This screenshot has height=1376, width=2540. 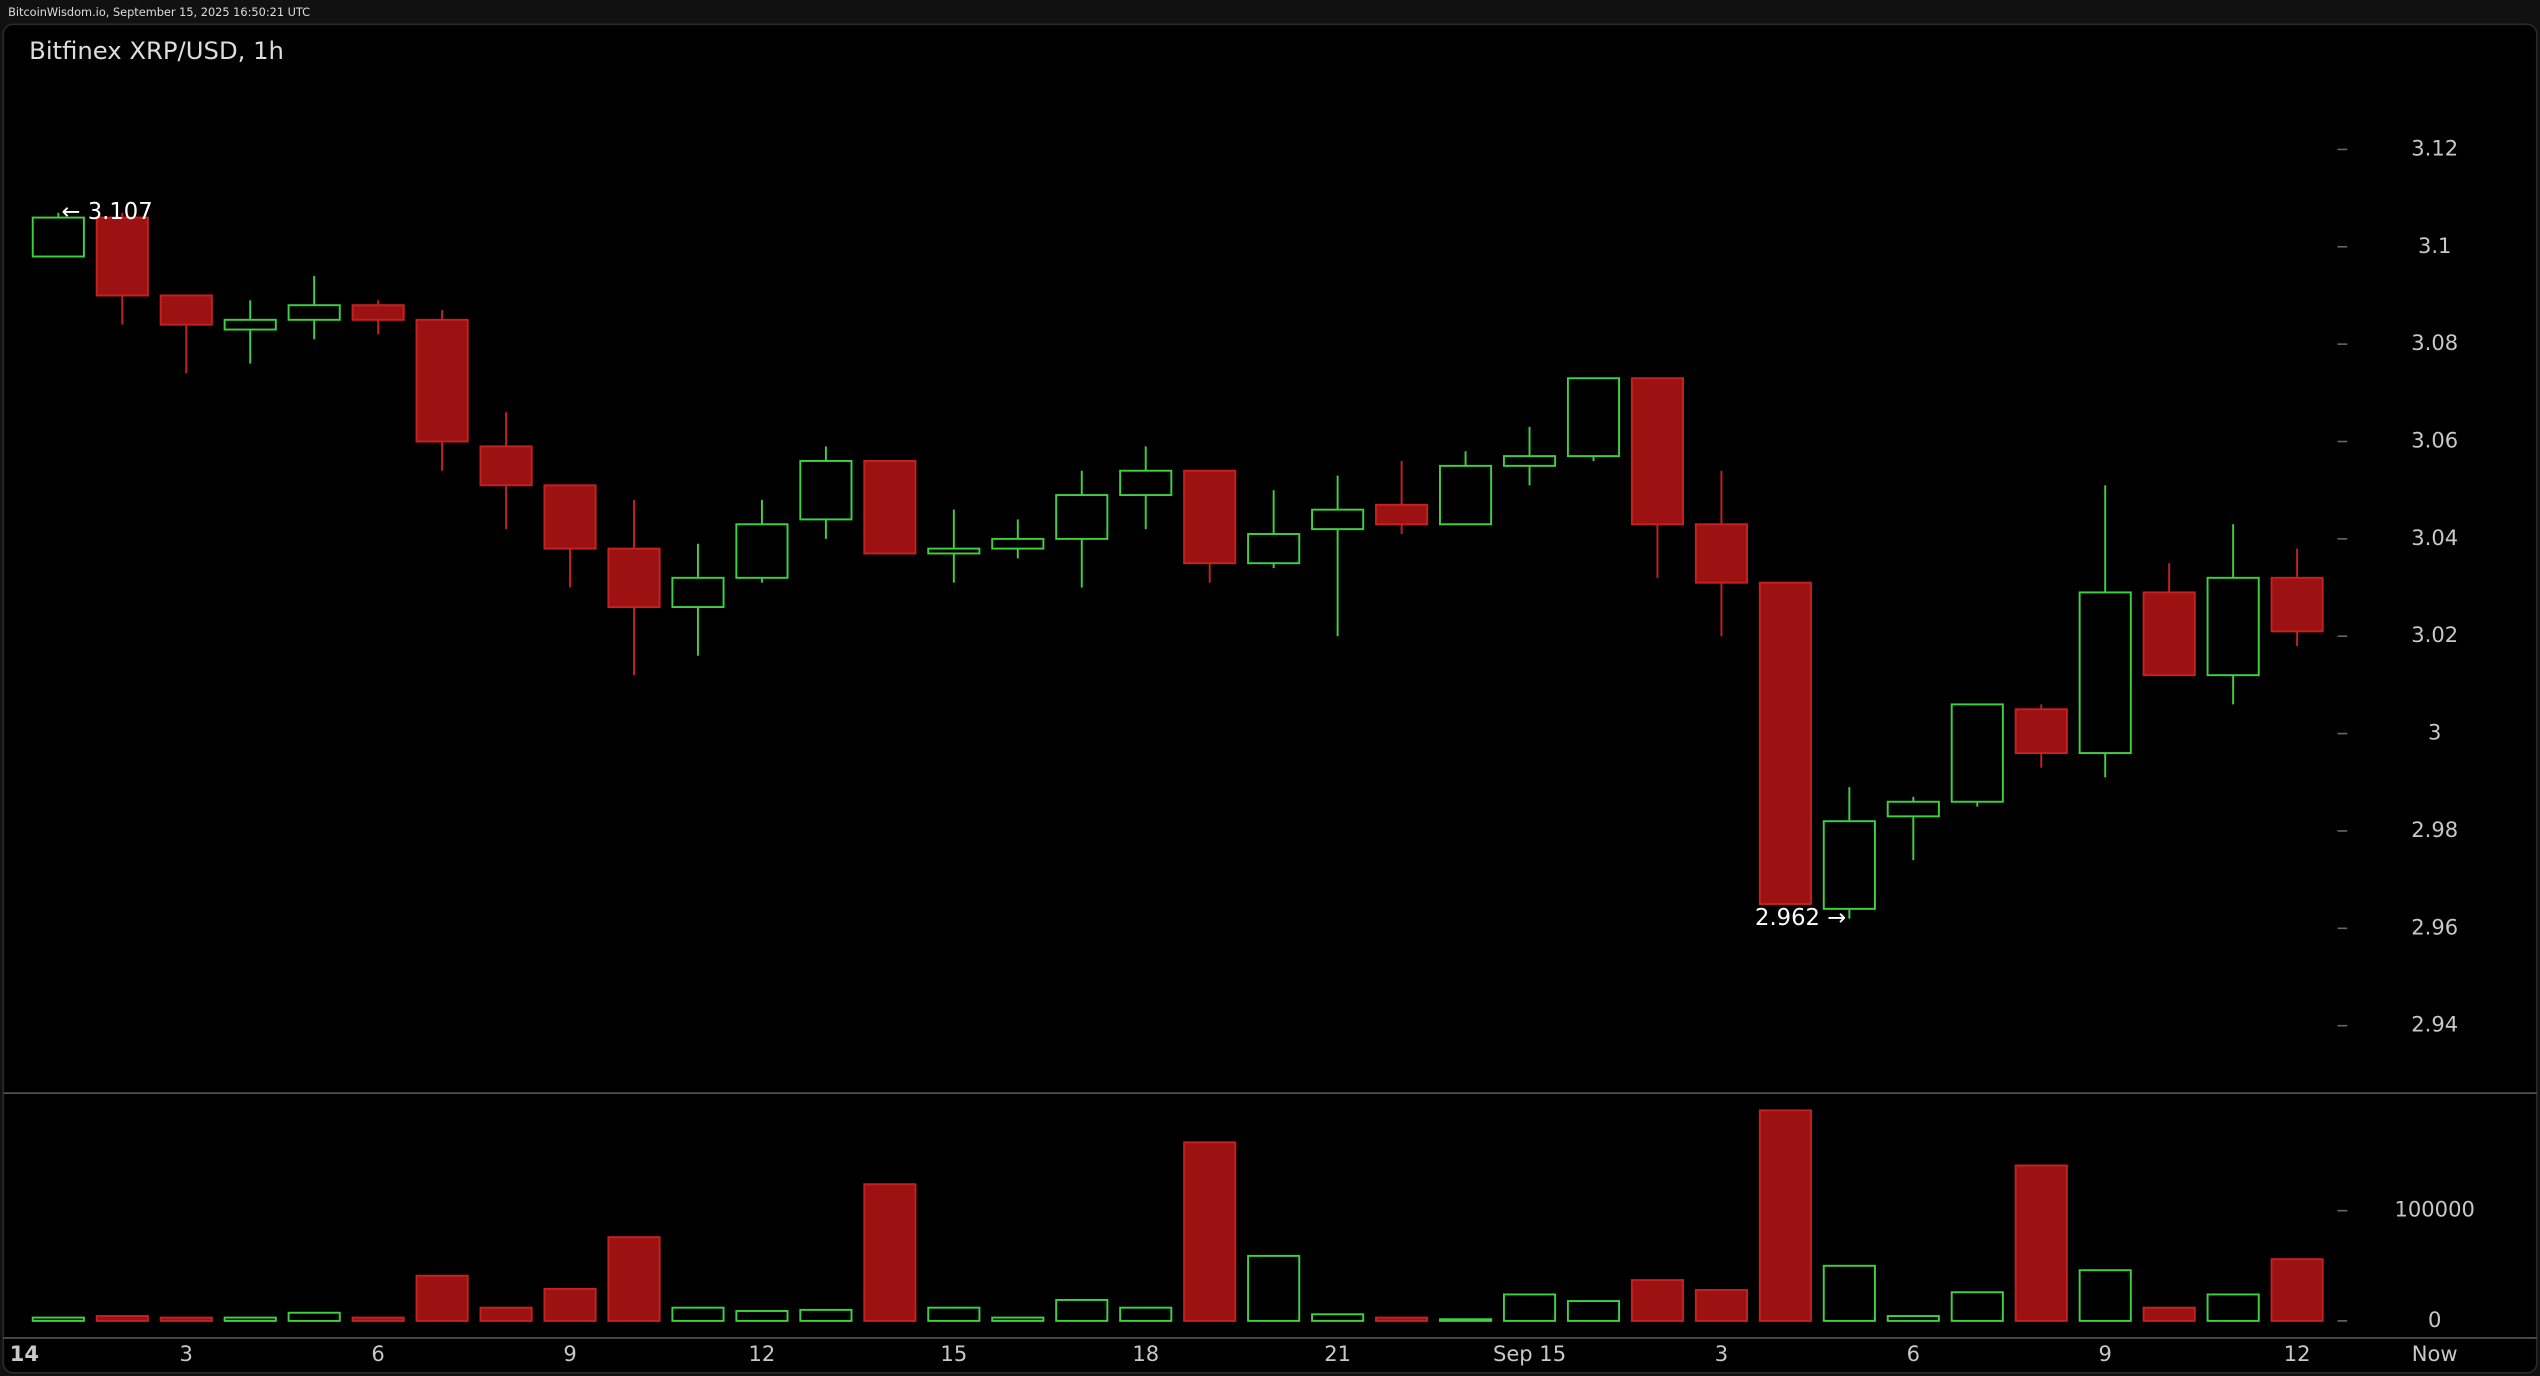 I want to click on low-label: 2.962 →, so click(x=1800, y=918).